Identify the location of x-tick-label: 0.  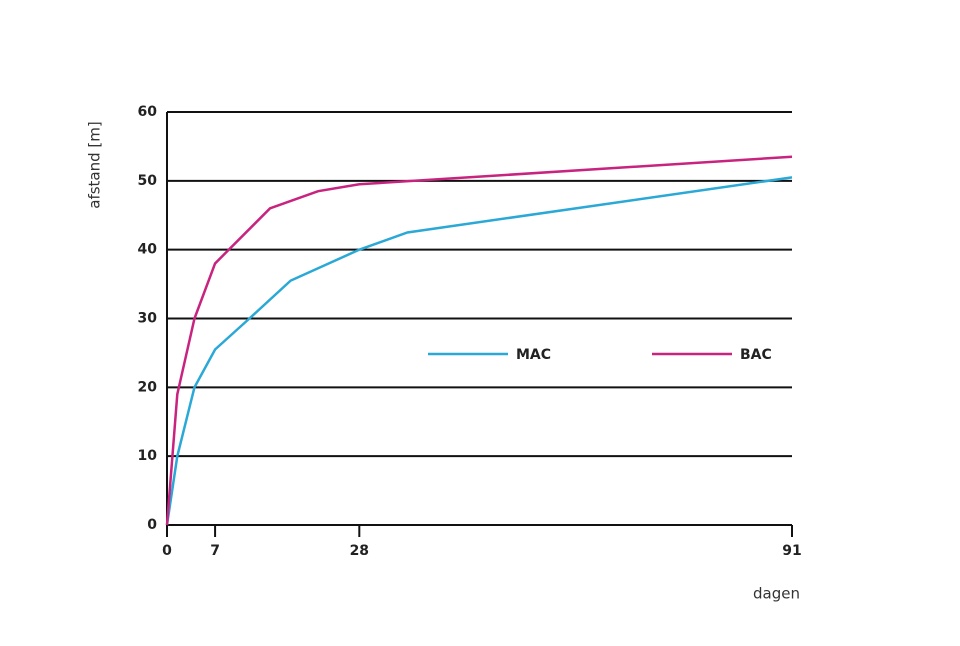
(167, 551).